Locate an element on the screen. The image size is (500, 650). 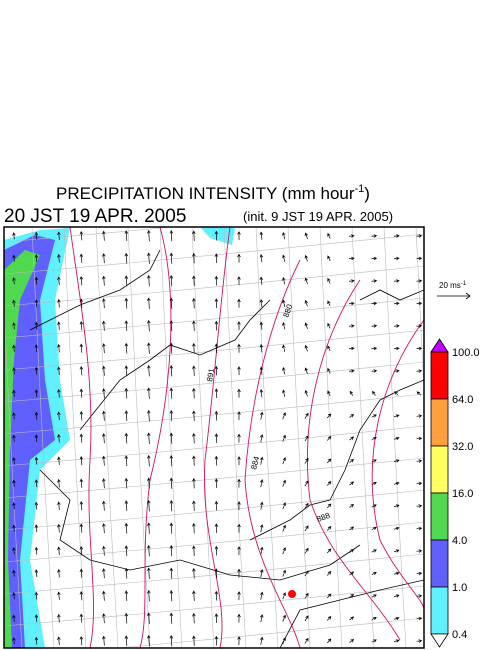
parallel is located at coordinates (214, 446).